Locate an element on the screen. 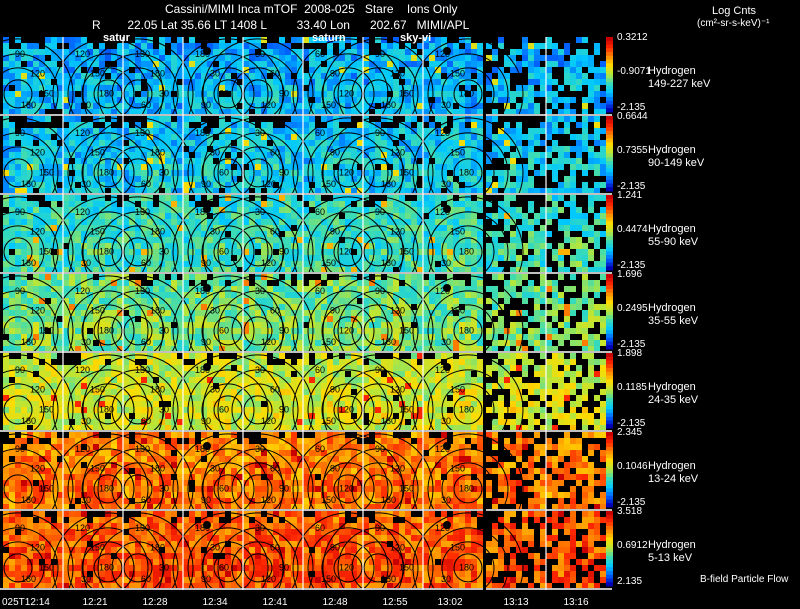  colorbar-tick: 1.898 is located at coordinates (630, 353).